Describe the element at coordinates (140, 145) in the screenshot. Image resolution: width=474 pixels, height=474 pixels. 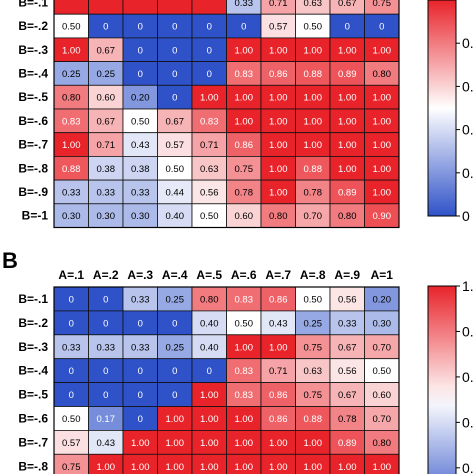
I see `cell-value-label: 0.43` at that location.